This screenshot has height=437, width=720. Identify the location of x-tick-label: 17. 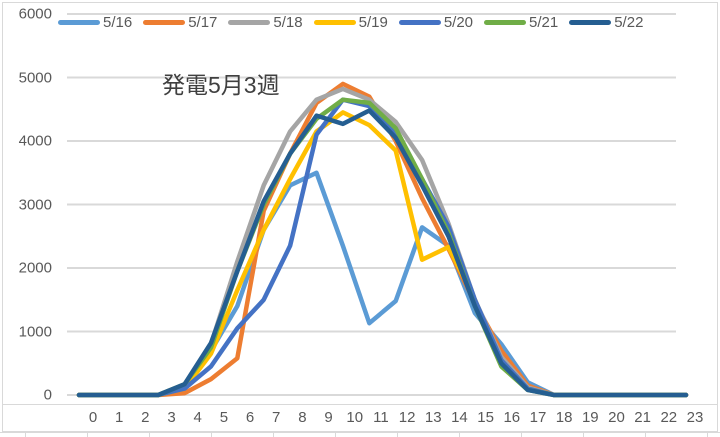
(538, 417).